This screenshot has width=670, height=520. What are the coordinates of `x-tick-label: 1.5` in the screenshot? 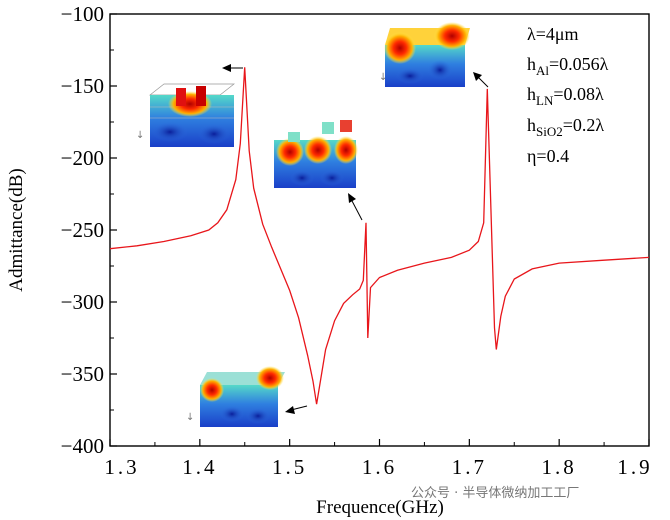 It's located at (289, 467).